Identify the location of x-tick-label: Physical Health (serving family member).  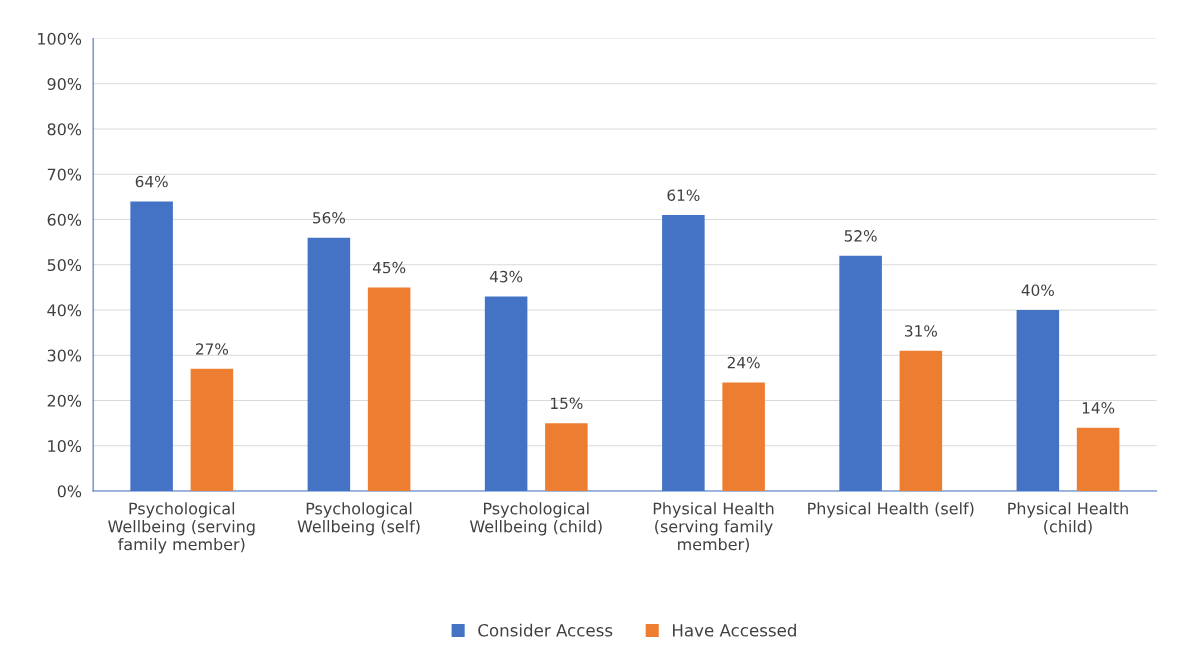
(713, 527).